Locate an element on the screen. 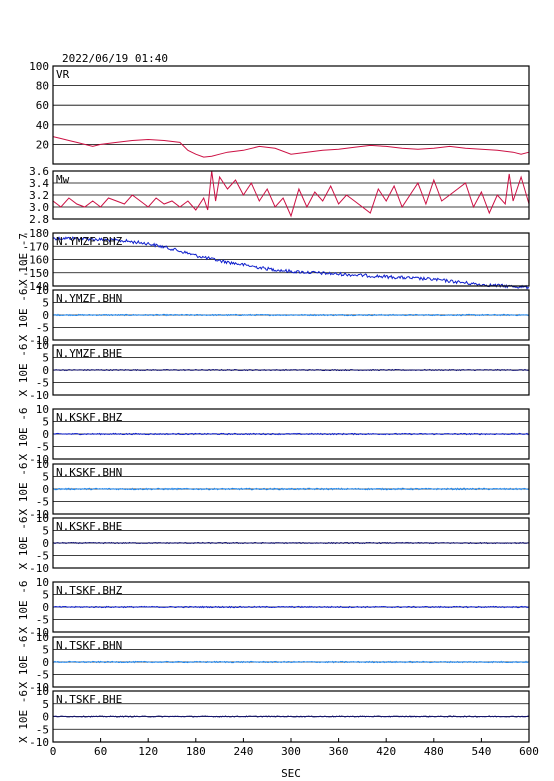 The height and width of the screenshot is (781, 554). panel-label: N.TSKF.BHE is located at coordinates (89, 699).